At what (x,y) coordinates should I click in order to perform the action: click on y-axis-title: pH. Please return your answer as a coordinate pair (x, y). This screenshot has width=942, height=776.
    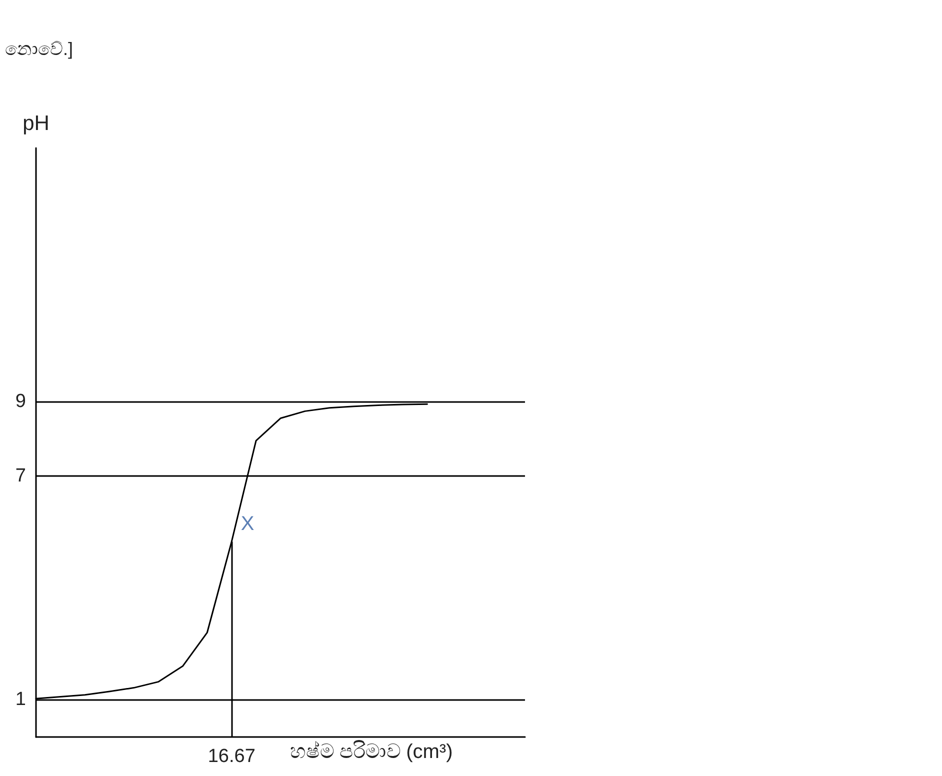
    Looking at the image, I should click on (36, 123).